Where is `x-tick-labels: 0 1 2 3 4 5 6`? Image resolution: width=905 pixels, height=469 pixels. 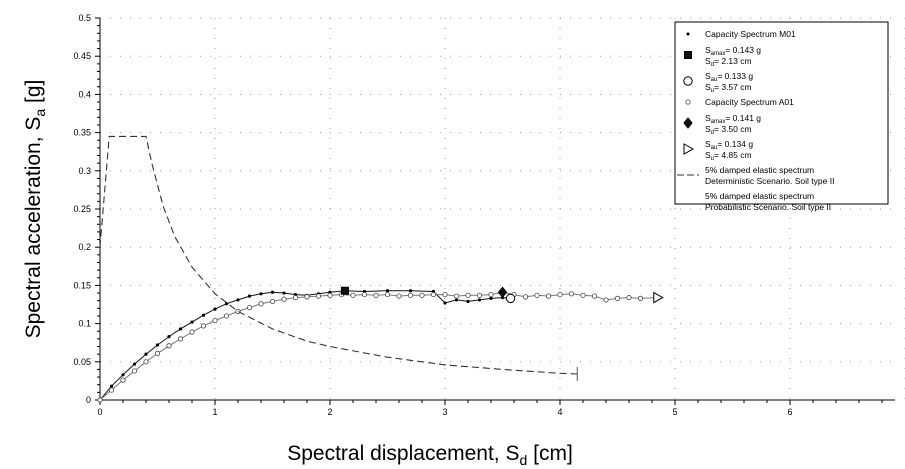 x-tick-labels: 0 1 2 3 4 5 6 is located at coordinates (444, 412).